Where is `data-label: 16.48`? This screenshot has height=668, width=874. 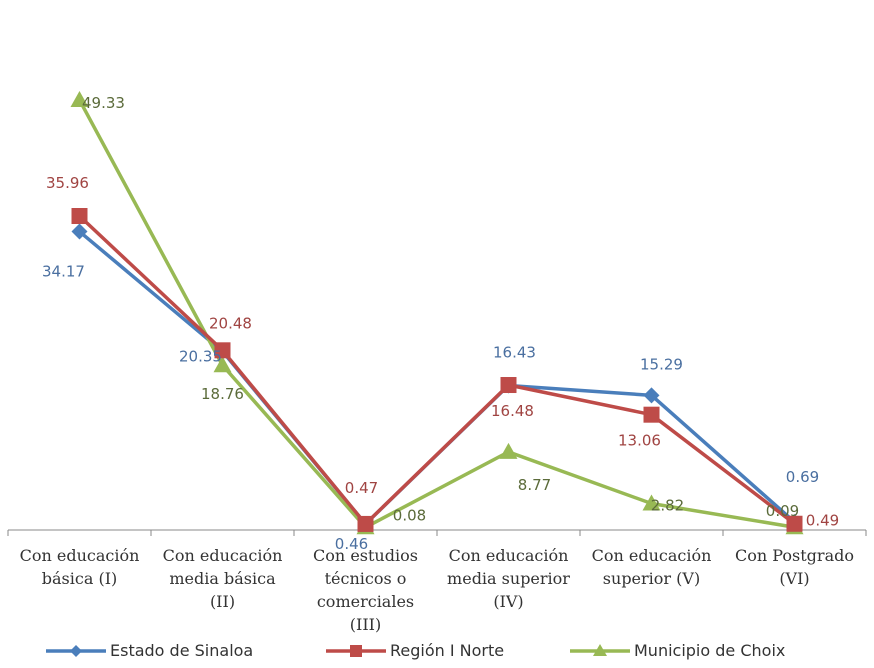 data-label: 16.48 is located at coordinates (512, 411).